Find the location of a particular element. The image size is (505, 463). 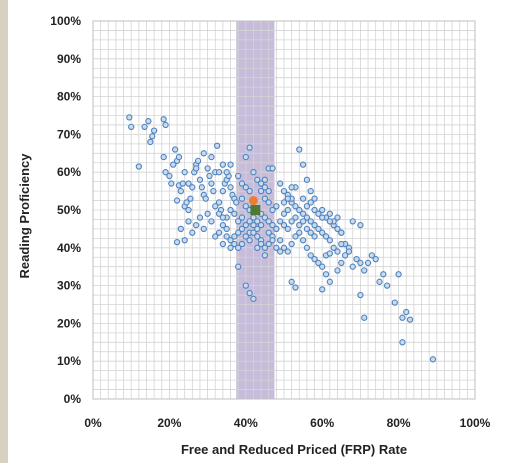

y-tick-label: 50% is located at coordinates (69, 210).